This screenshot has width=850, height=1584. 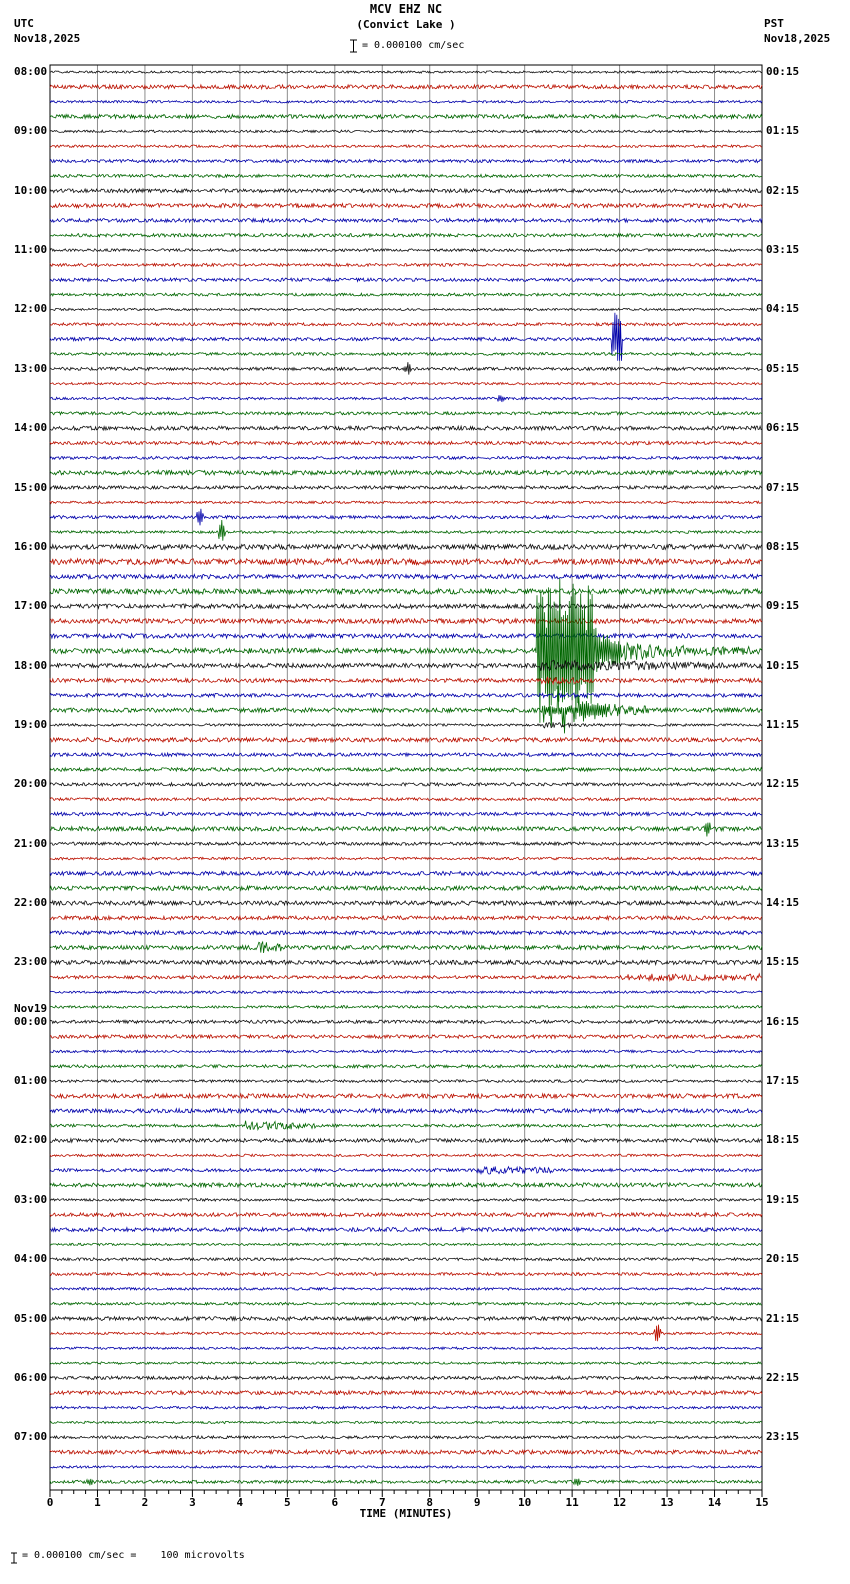 What do you see at coordinates (31, 606) in the screenshot?
I see `utc-hour-label: 17:00` at bounding box center [31, 606].